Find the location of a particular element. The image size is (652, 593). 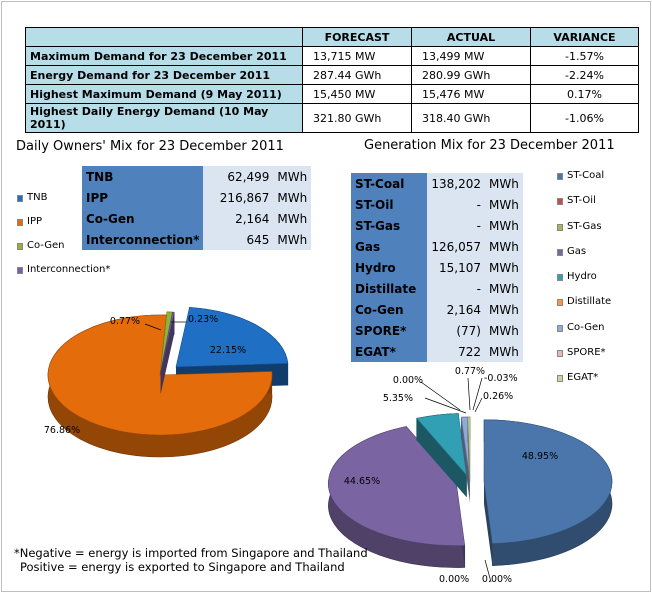

owners-mix-value: 645 is located at coordinates (238, 239).